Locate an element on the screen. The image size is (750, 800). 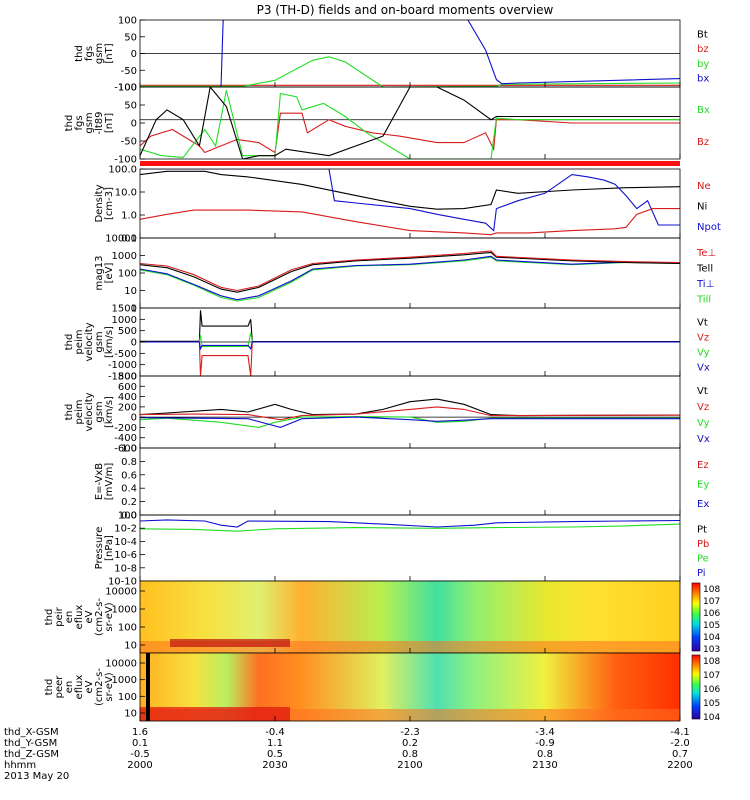
legend-entry: Ne is located at coordinates (704, 186).